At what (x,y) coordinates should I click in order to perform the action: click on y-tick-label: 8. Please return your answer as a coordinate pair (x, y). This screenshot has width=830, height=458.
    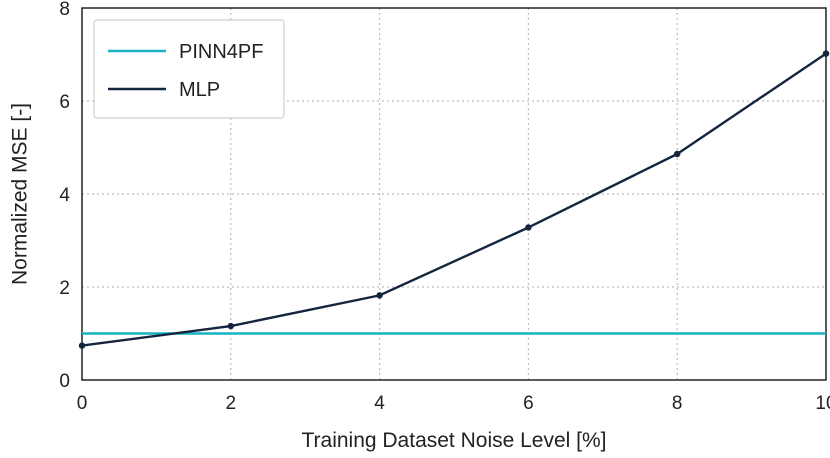
    Looking at the image, I should click on (64, 10).